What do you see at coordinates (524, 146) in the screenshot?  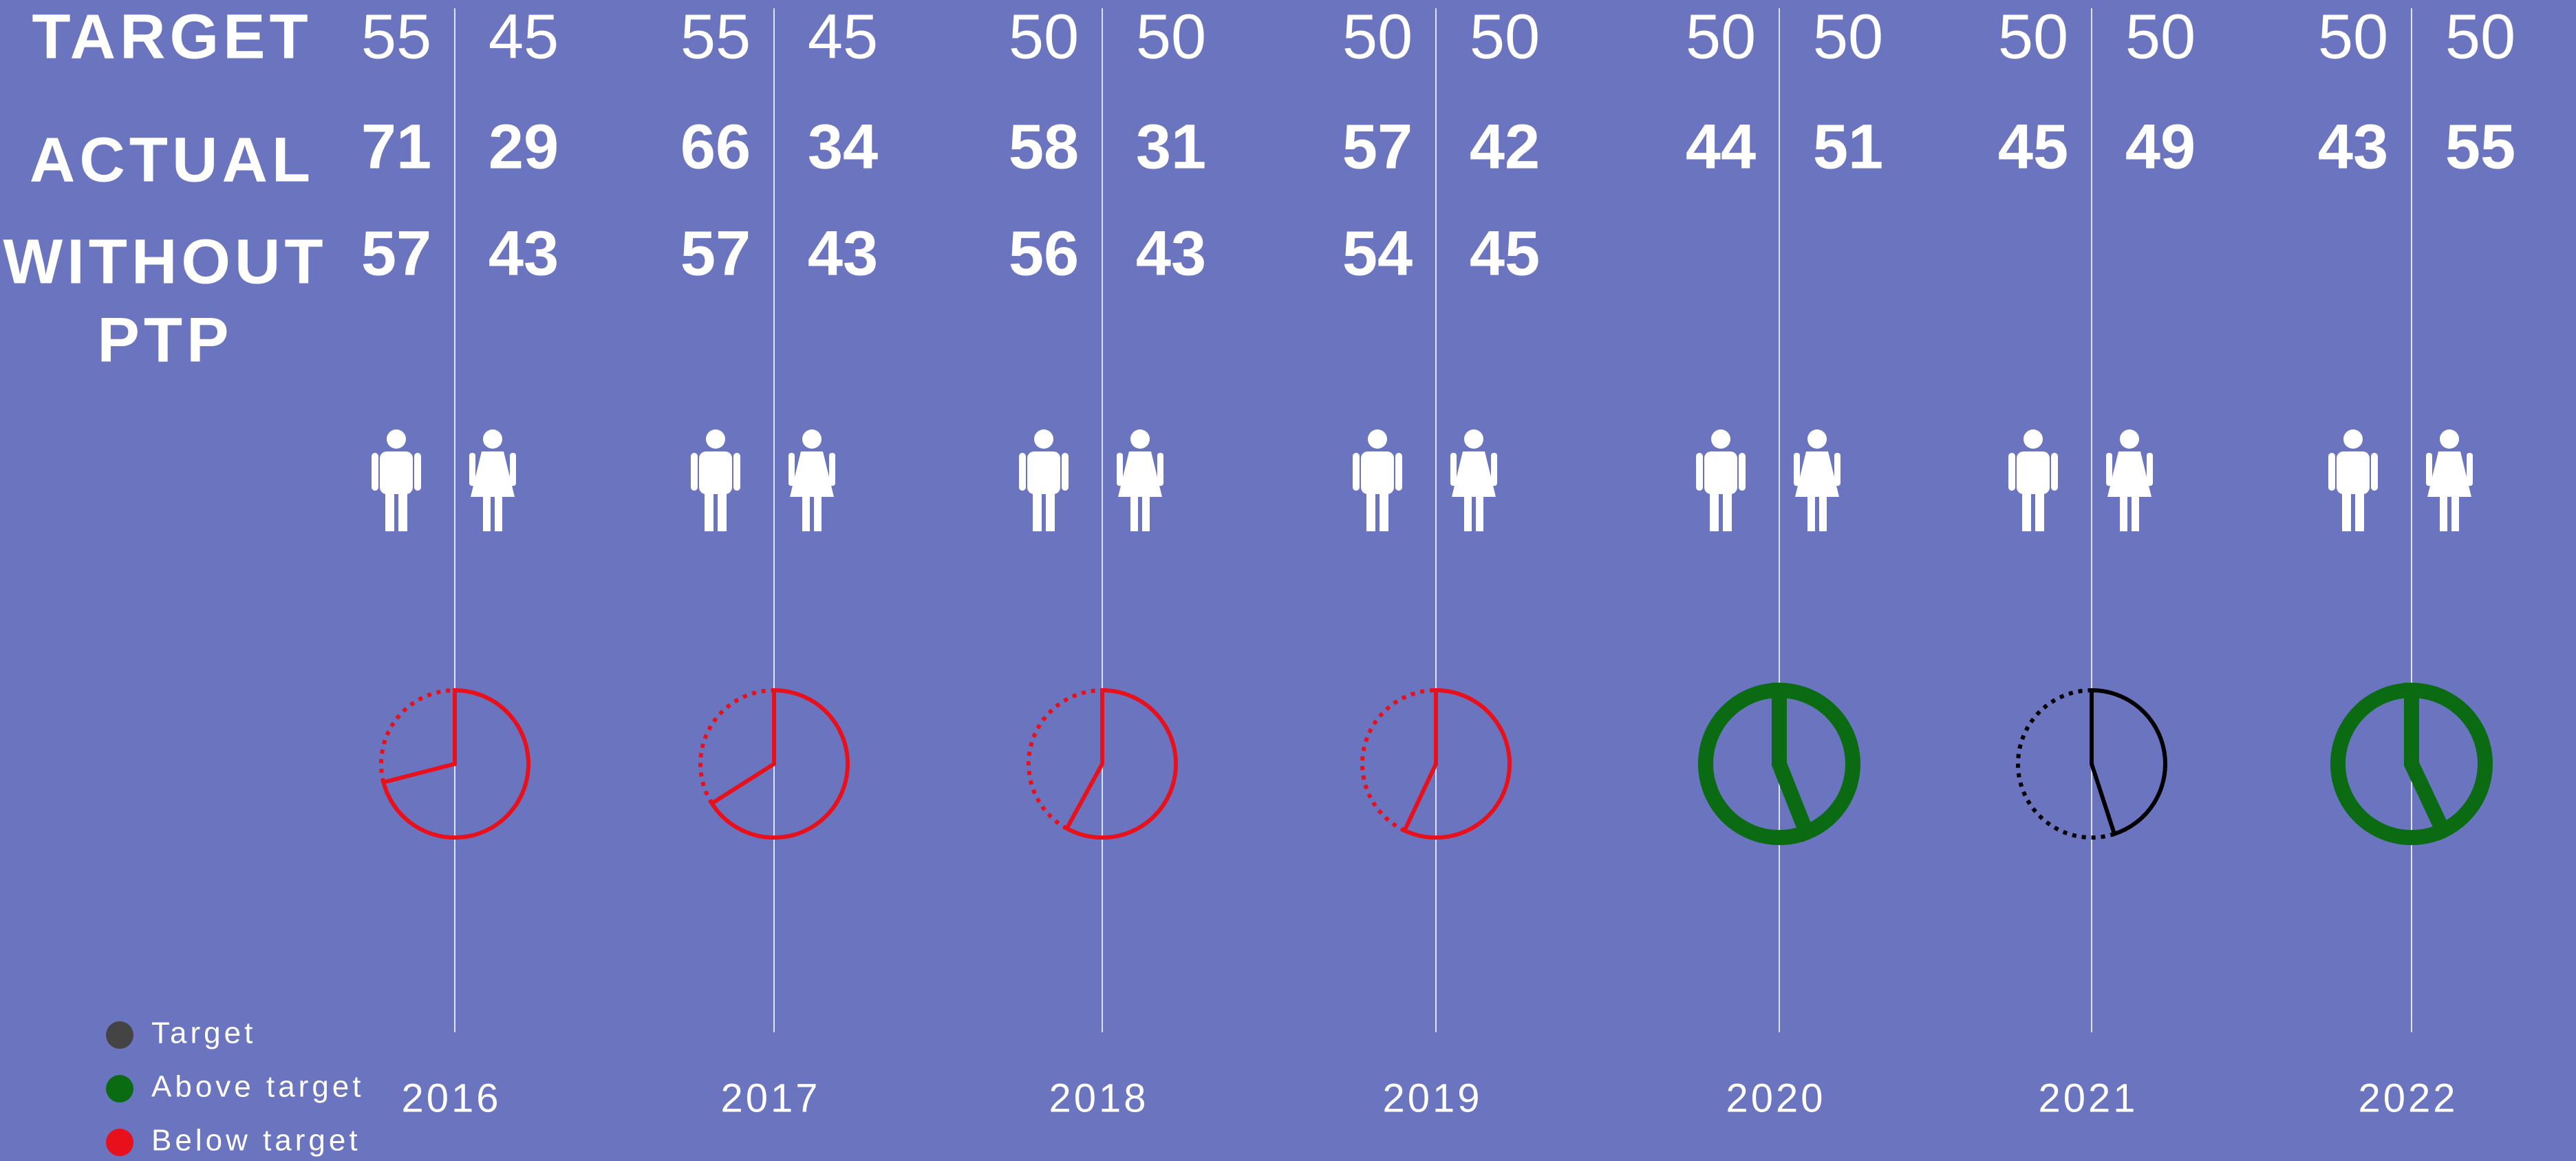 I see `actual-female: 29` at bounding box center [524, 146].